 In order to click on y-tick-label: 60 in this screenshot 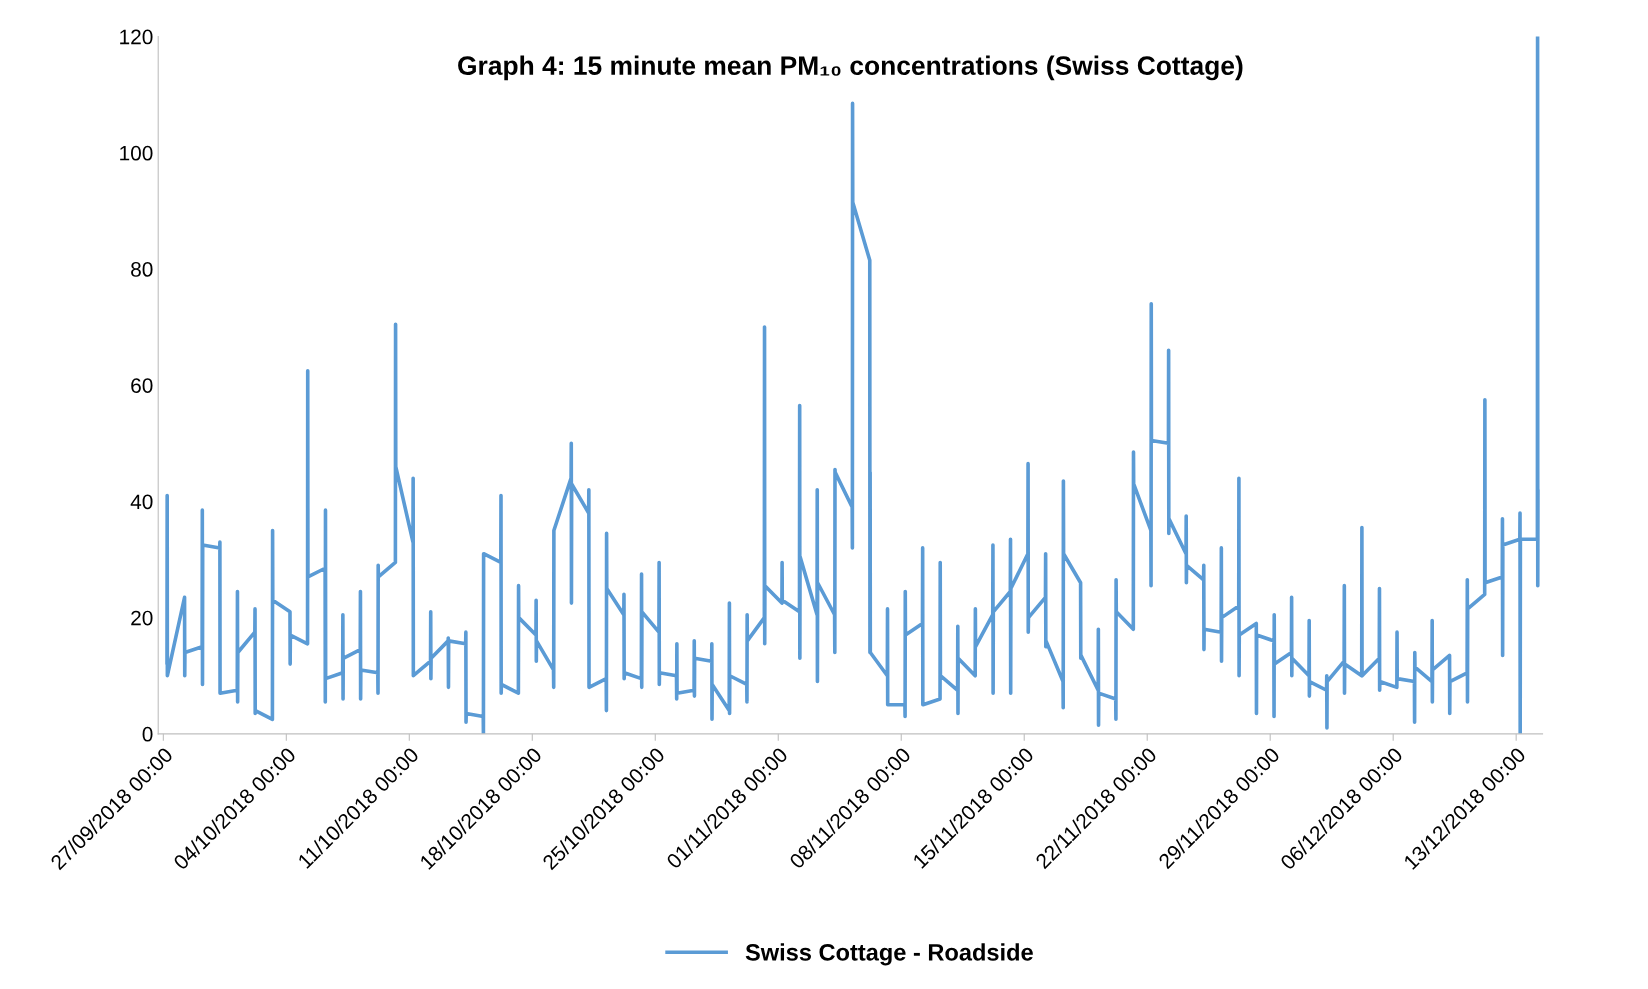, I will do `click(142, 385)`.